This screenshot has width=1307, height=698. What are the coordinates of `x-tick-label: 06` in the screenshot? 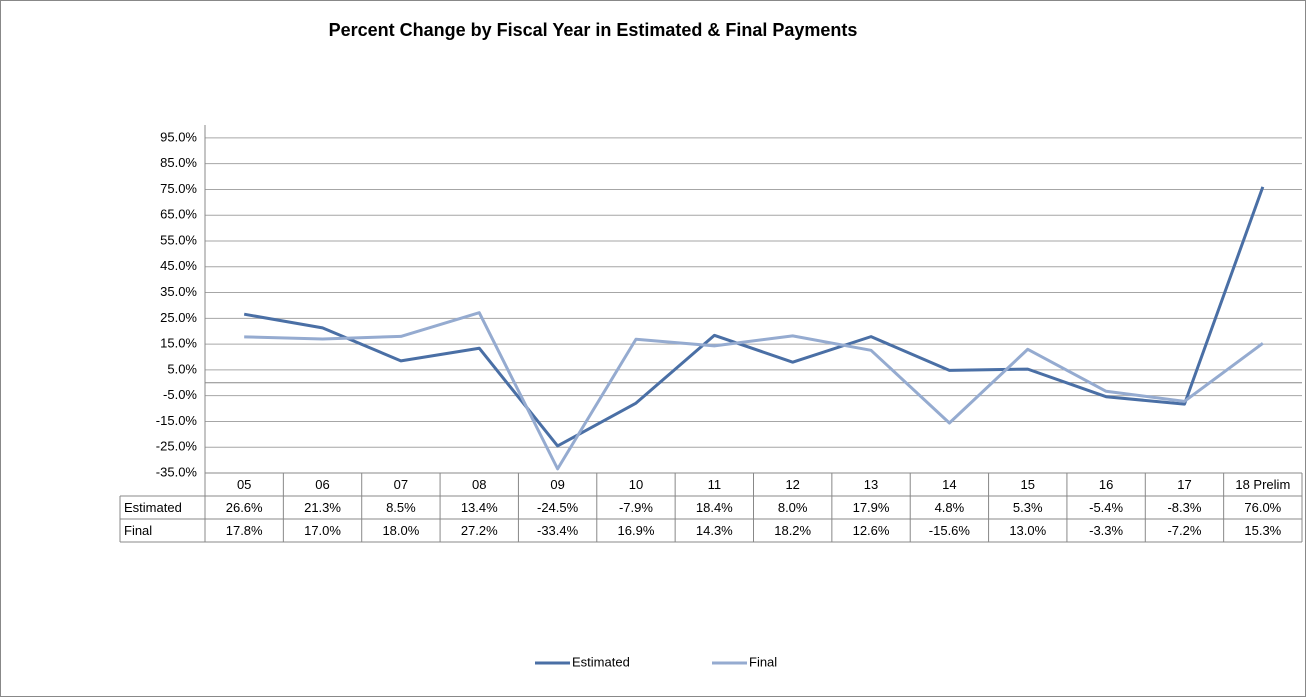 It's located at (322, 484).